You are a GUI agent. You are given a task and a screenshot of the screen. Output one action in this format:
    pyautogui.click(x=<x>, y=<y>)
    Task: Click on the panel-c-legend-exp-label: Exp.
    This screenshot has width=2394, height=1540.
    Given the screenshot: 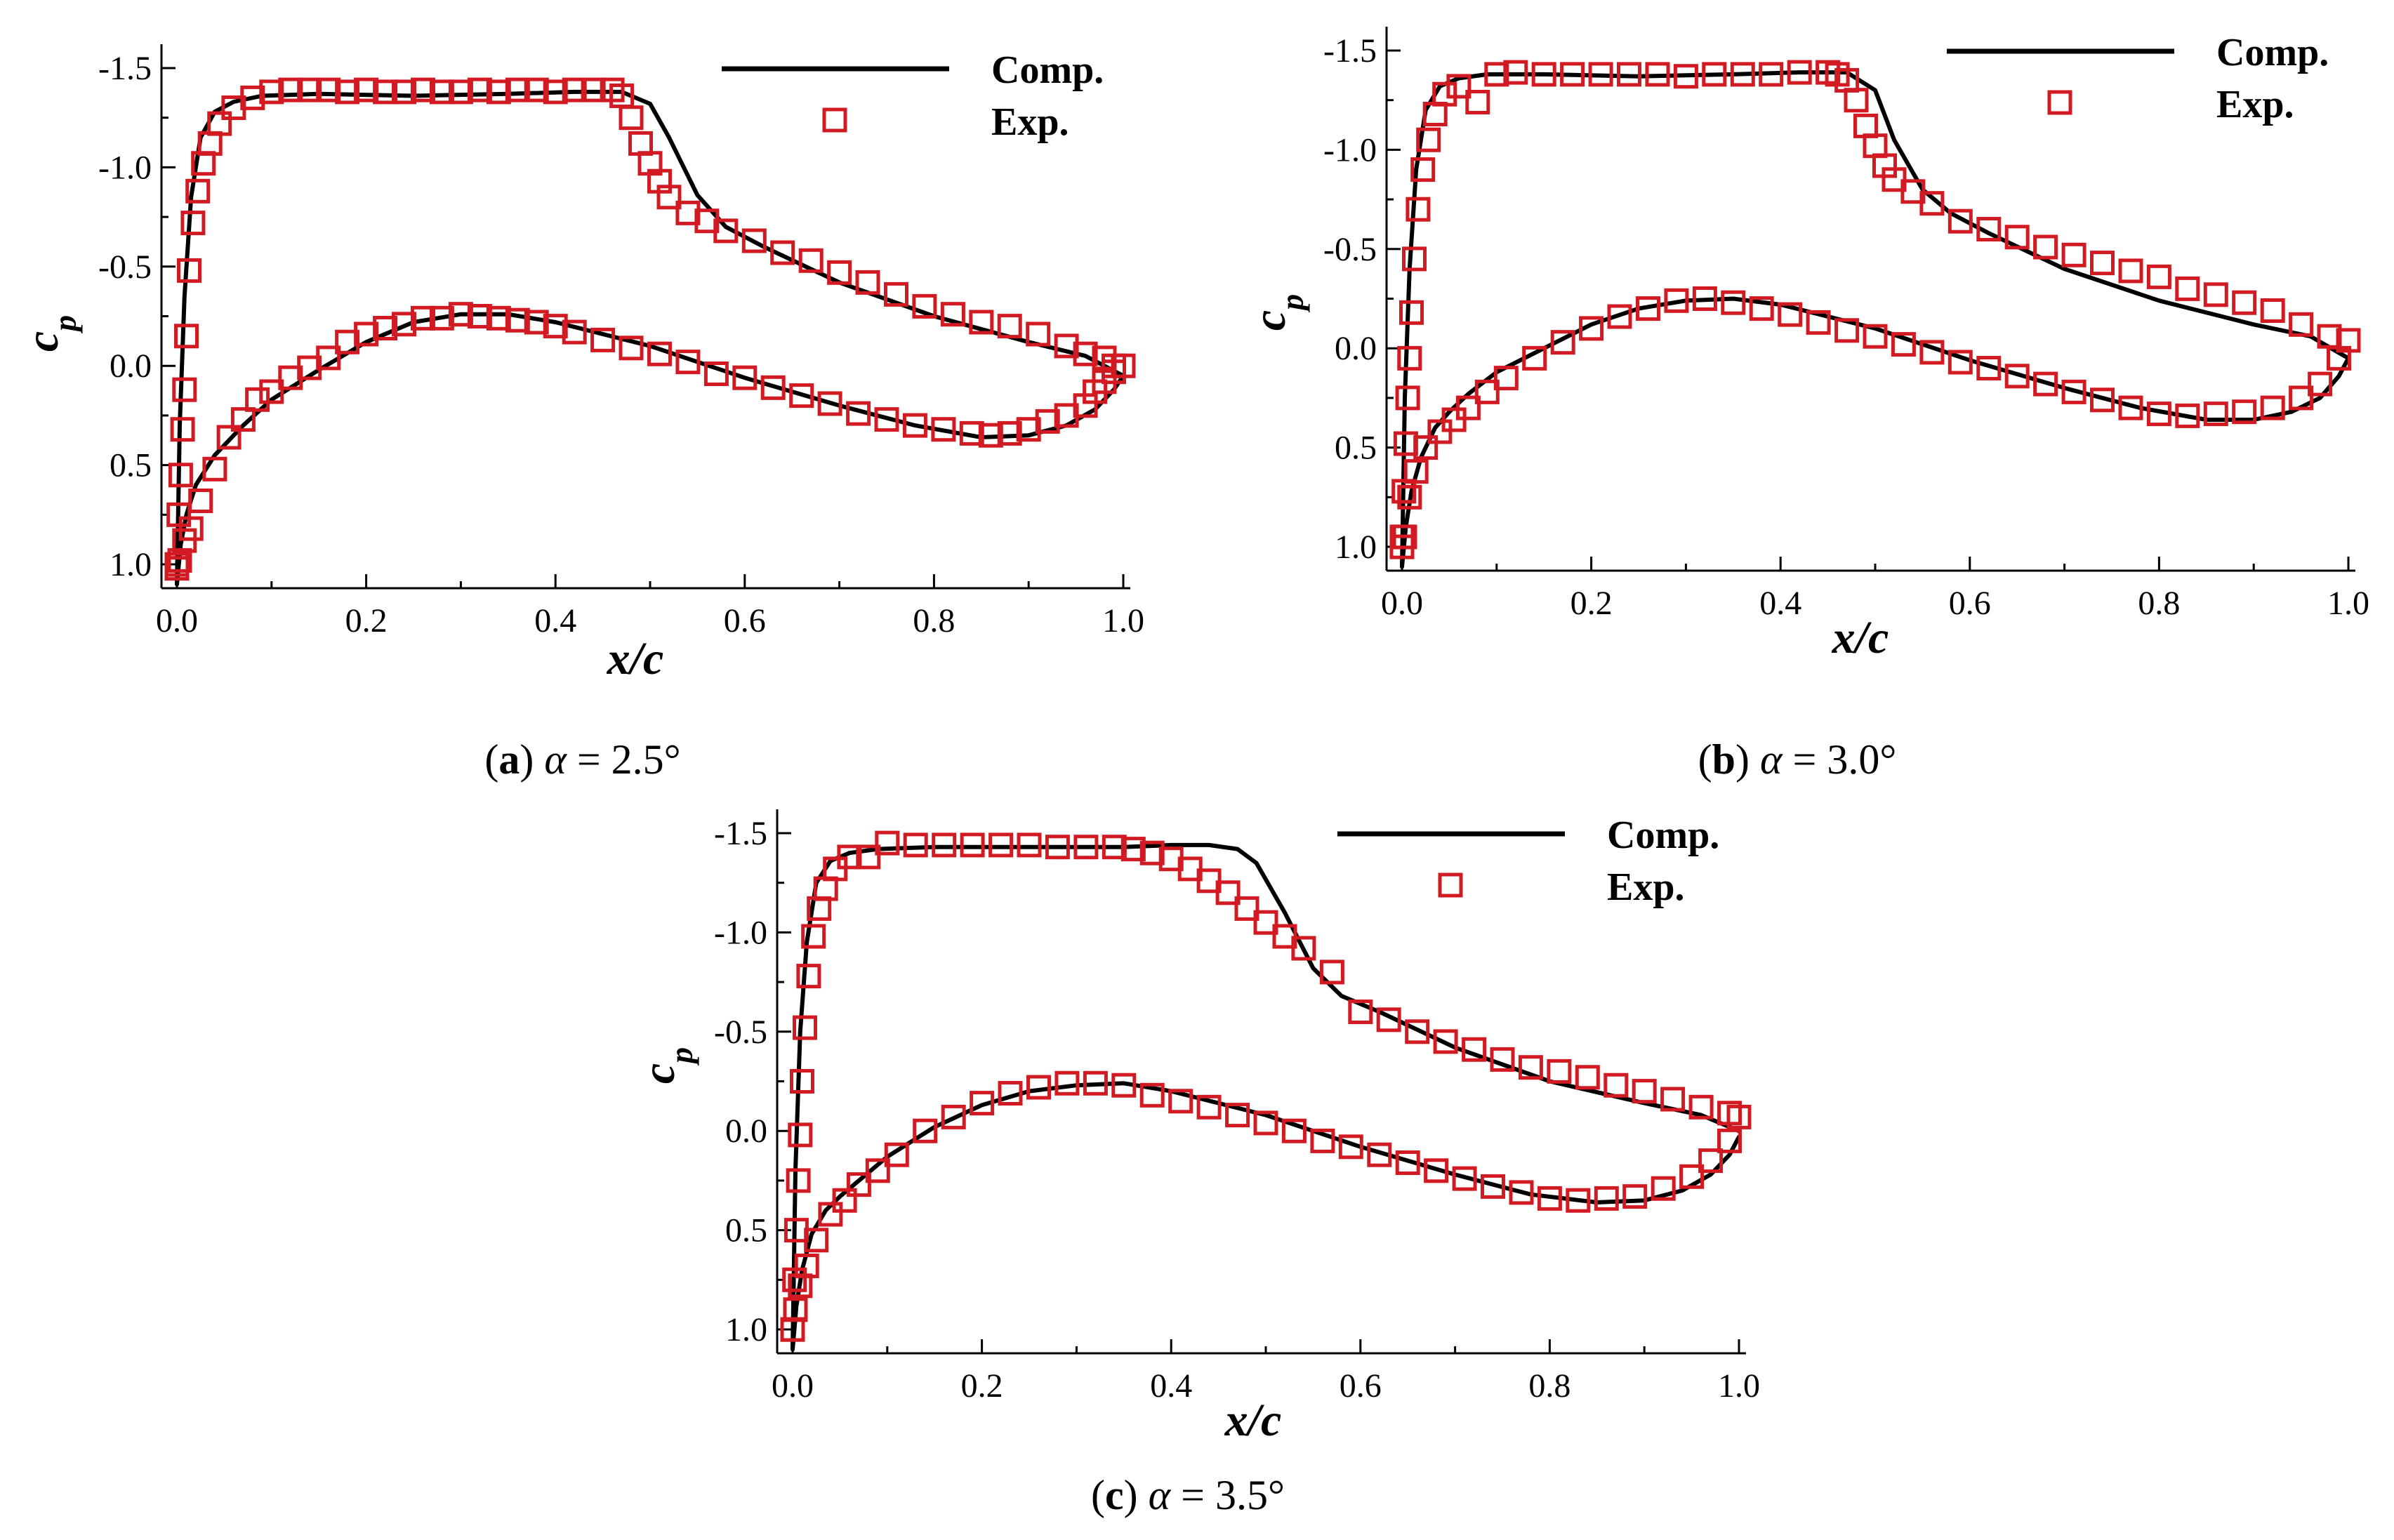 What is the action you would take?
    pyautogui.click(x=1646, y=887)
    